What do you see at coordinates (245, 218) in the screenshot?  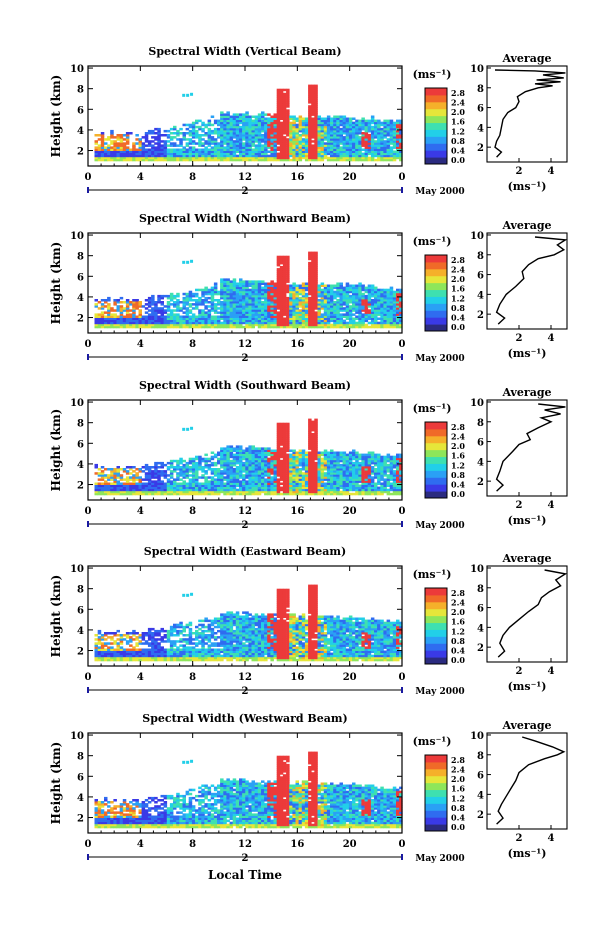 I see `panel-title: Spectral Width (Northward Beam)` at bounding box center [245, 218].